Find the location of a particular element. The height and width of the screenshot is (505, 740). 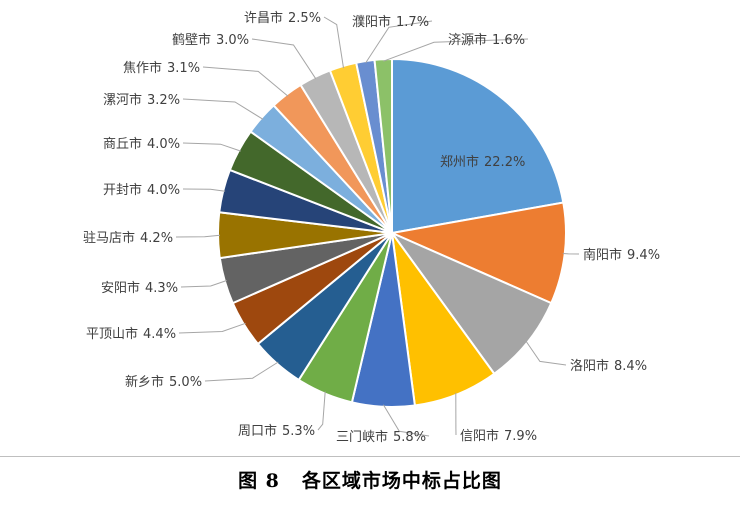

slice-label-value: 5.8% is located at coordinates (409, 437).